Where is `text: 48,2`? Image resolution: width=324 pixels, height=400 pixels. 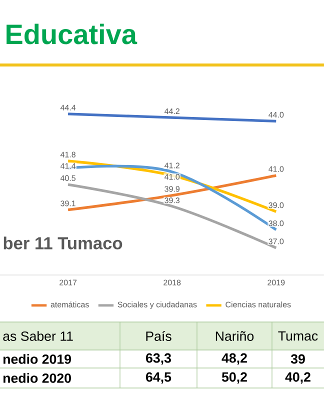 text: 48,2 is located at coordinates (234, 359).